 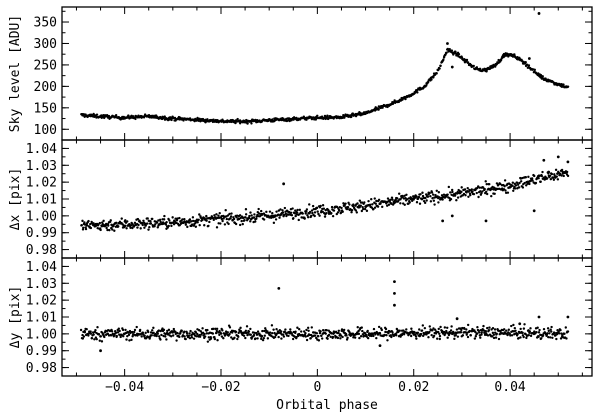 What do you see at coordinates (41, 351) in the screenshot?
I see `y-tick-label: 0.99` at bounding box center [41, 351].